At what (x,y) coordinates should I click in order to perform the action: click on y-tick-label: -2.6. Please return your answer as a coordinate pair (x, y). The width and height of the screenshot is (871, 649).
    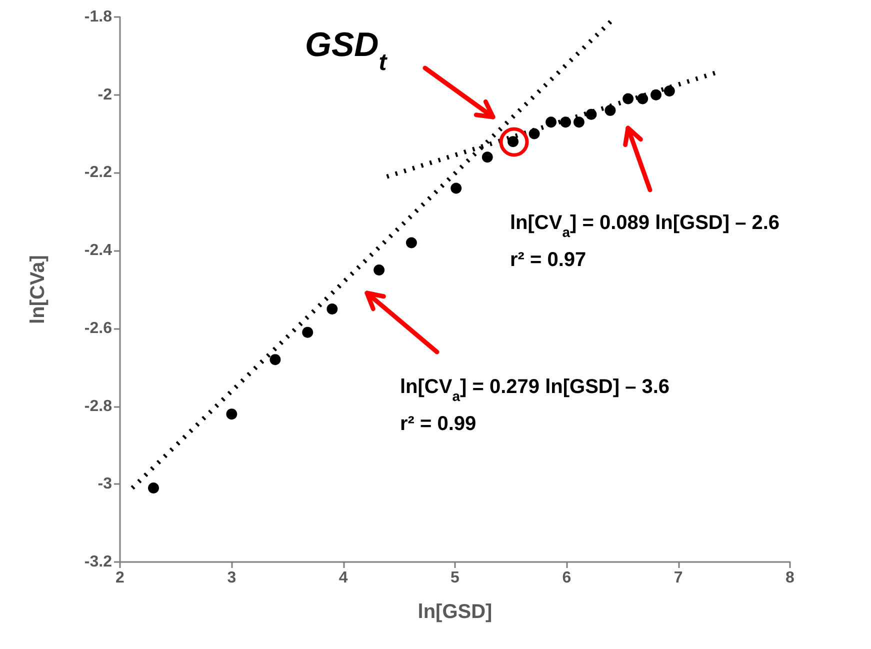
    Looking at the image, I should click on (98, 328).